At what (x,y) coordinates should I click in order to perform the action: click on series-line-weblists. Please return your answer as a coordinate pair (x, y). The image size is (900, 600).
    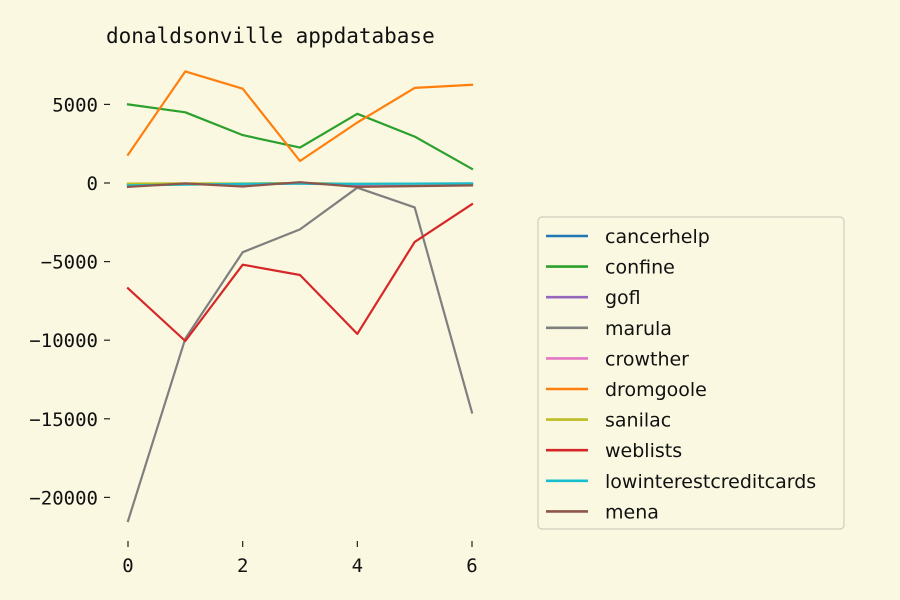
    Looking at the image, I should click on (300, 272).